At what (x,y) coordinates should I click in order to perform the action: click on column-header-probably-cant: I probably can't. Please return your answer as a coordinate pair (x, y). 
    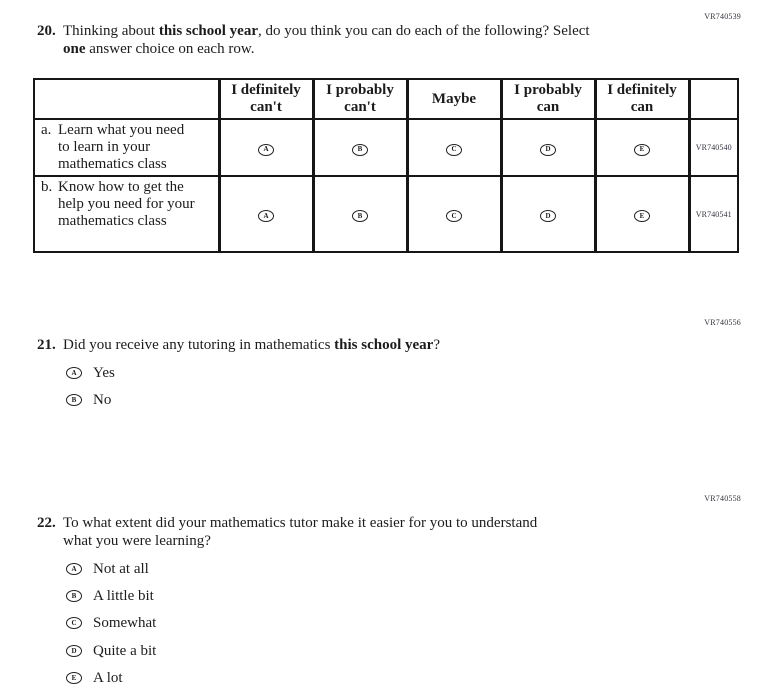
    Looking at the image, I should click on (359, 99).